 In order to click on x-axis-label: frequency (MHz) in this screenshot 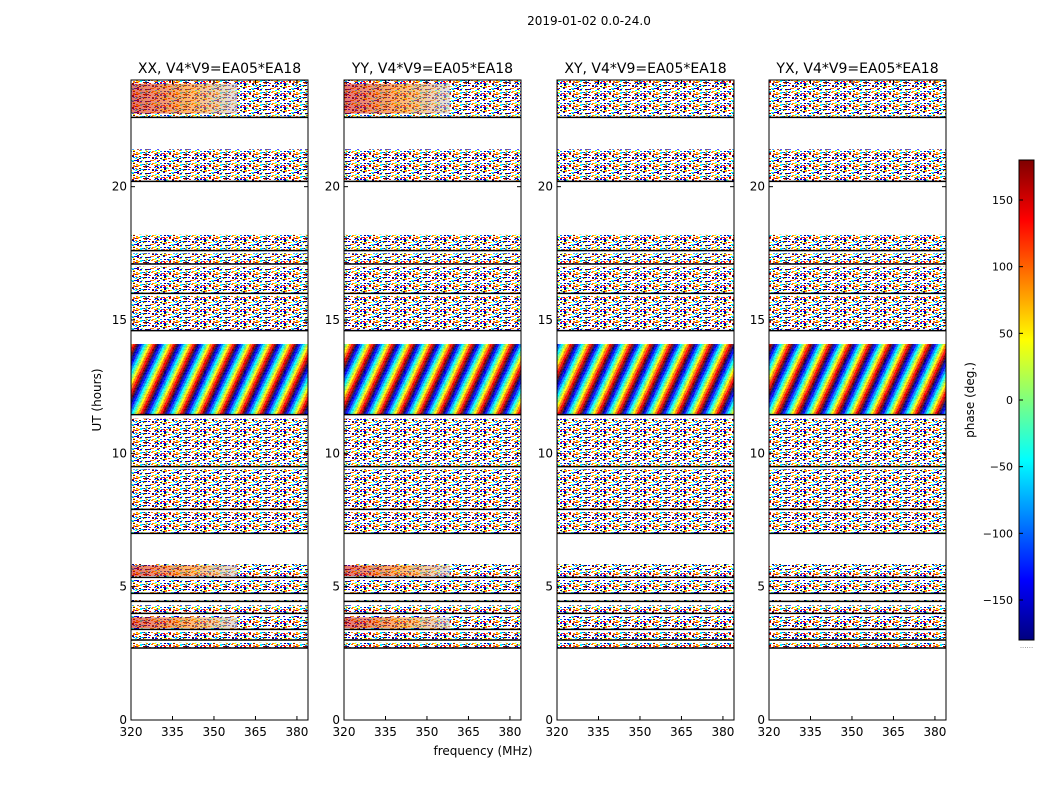, I will do `click(482, 751)`.